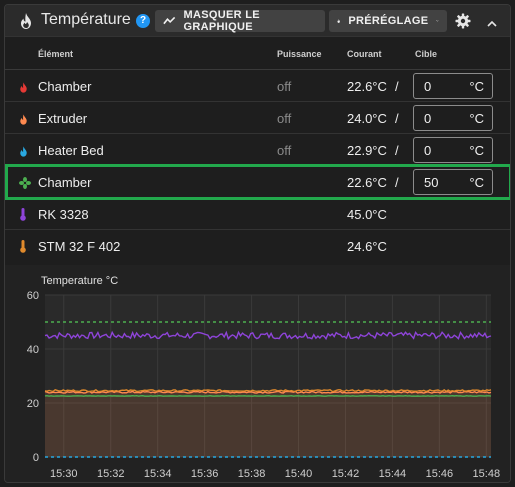  I want to click on x-tick-label: 15:40, so click(299, 474).